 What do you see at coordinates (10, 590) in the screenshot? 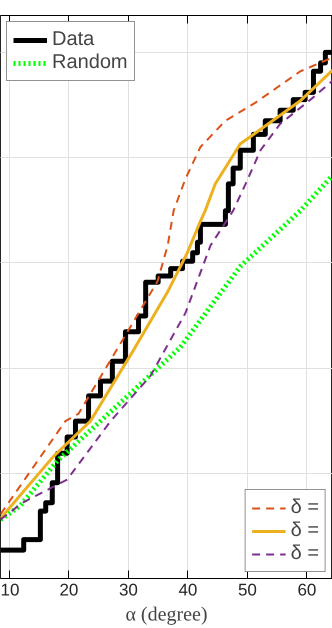
I see `x-tick-label: 10` at bounding box center [10, 590].